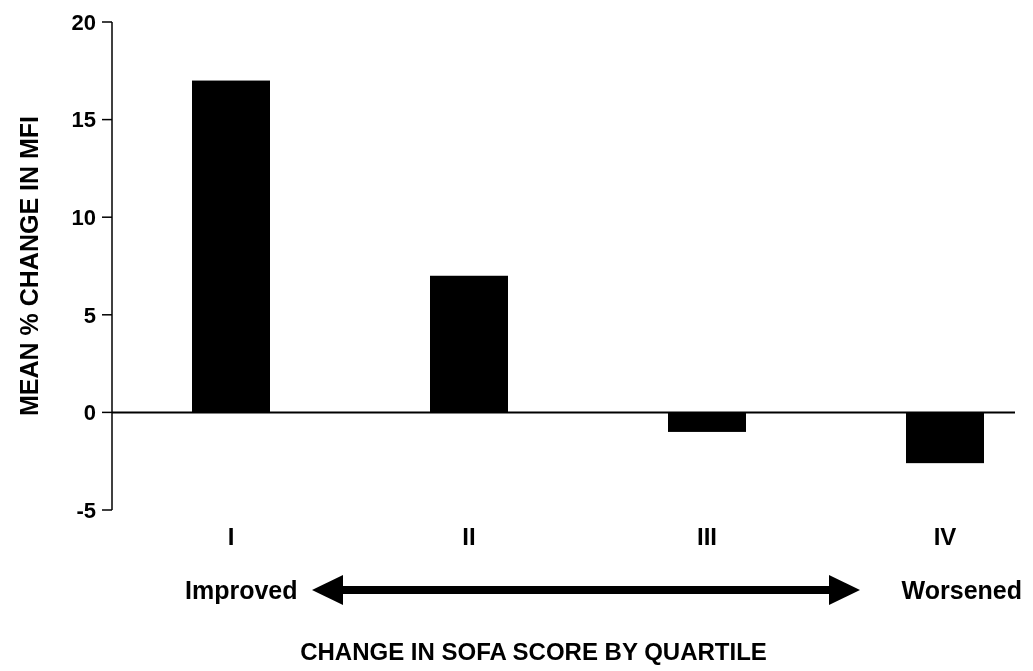  I want to click on y-tick-label: 20, so click(83, 22).